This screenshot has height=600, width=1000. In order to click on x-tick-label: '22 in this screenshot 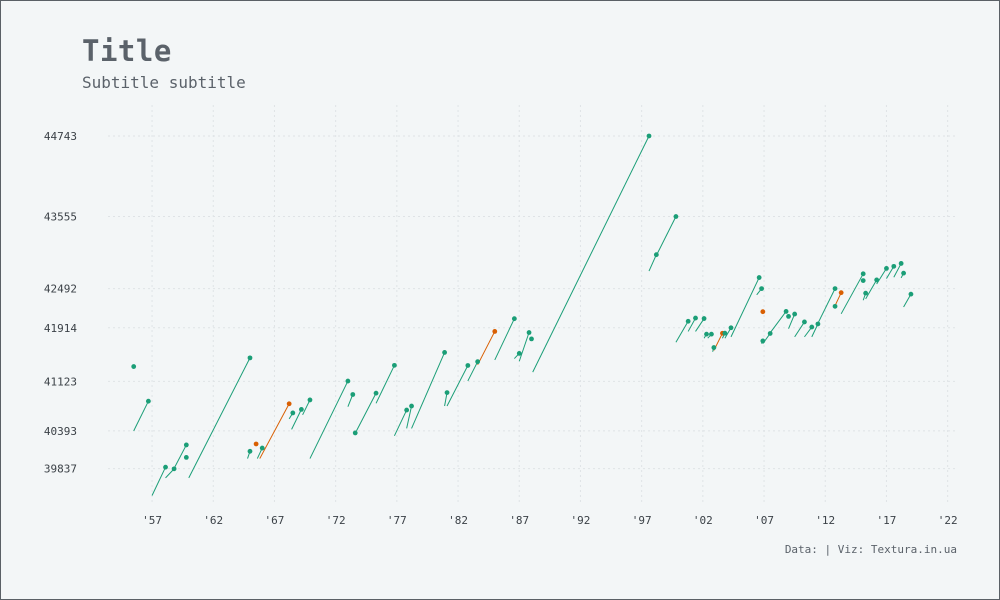, I will do `click(948, 520)`.